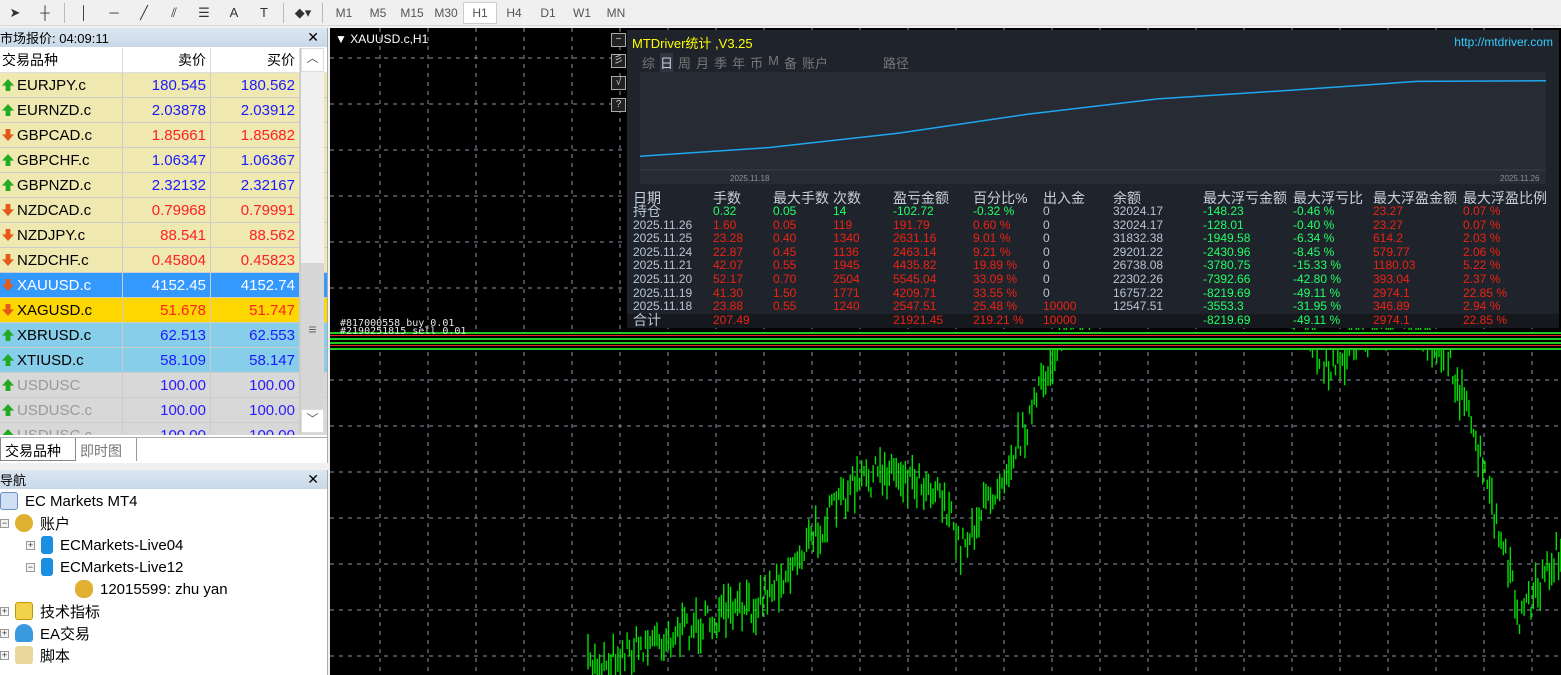 Image resolution: width=1561 pixels, height=675 pixels. Describe the element at coordinates (703, 63) in the screenshot. I see `stats-tab: 月` at that location.